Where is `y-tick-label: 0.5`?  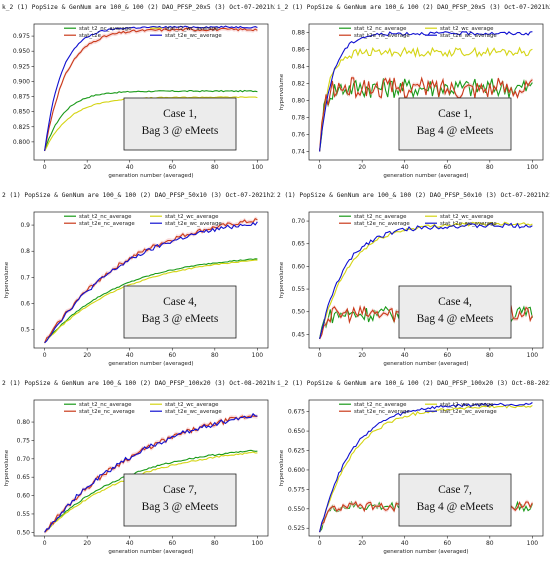 y-tick-label: 0.5 is located at coordinates (25, 330).